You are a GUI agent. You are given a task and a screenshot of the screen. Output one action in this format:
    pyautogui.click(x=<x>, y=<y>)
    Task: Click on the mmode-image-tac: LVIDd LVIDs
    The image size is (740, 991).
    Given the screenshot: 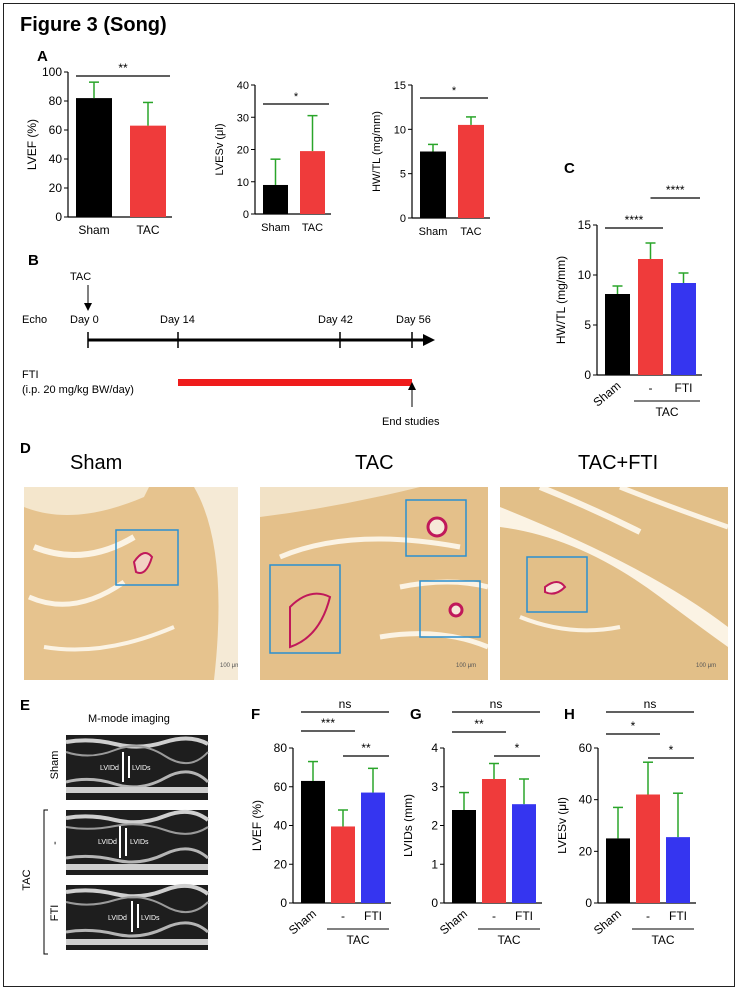 What is the action you would take?
    pyautogui.click(x=137, y=842)
    